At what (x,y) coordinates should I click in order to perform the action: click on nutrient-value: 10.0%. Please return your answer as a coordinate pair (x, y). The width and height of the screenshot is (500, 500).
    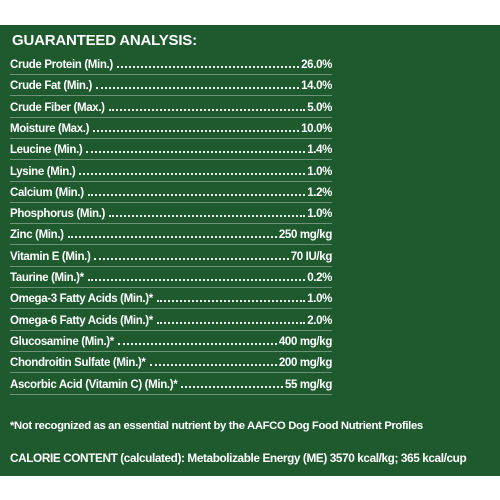
    Looking at the image, I should click on (316, 128).